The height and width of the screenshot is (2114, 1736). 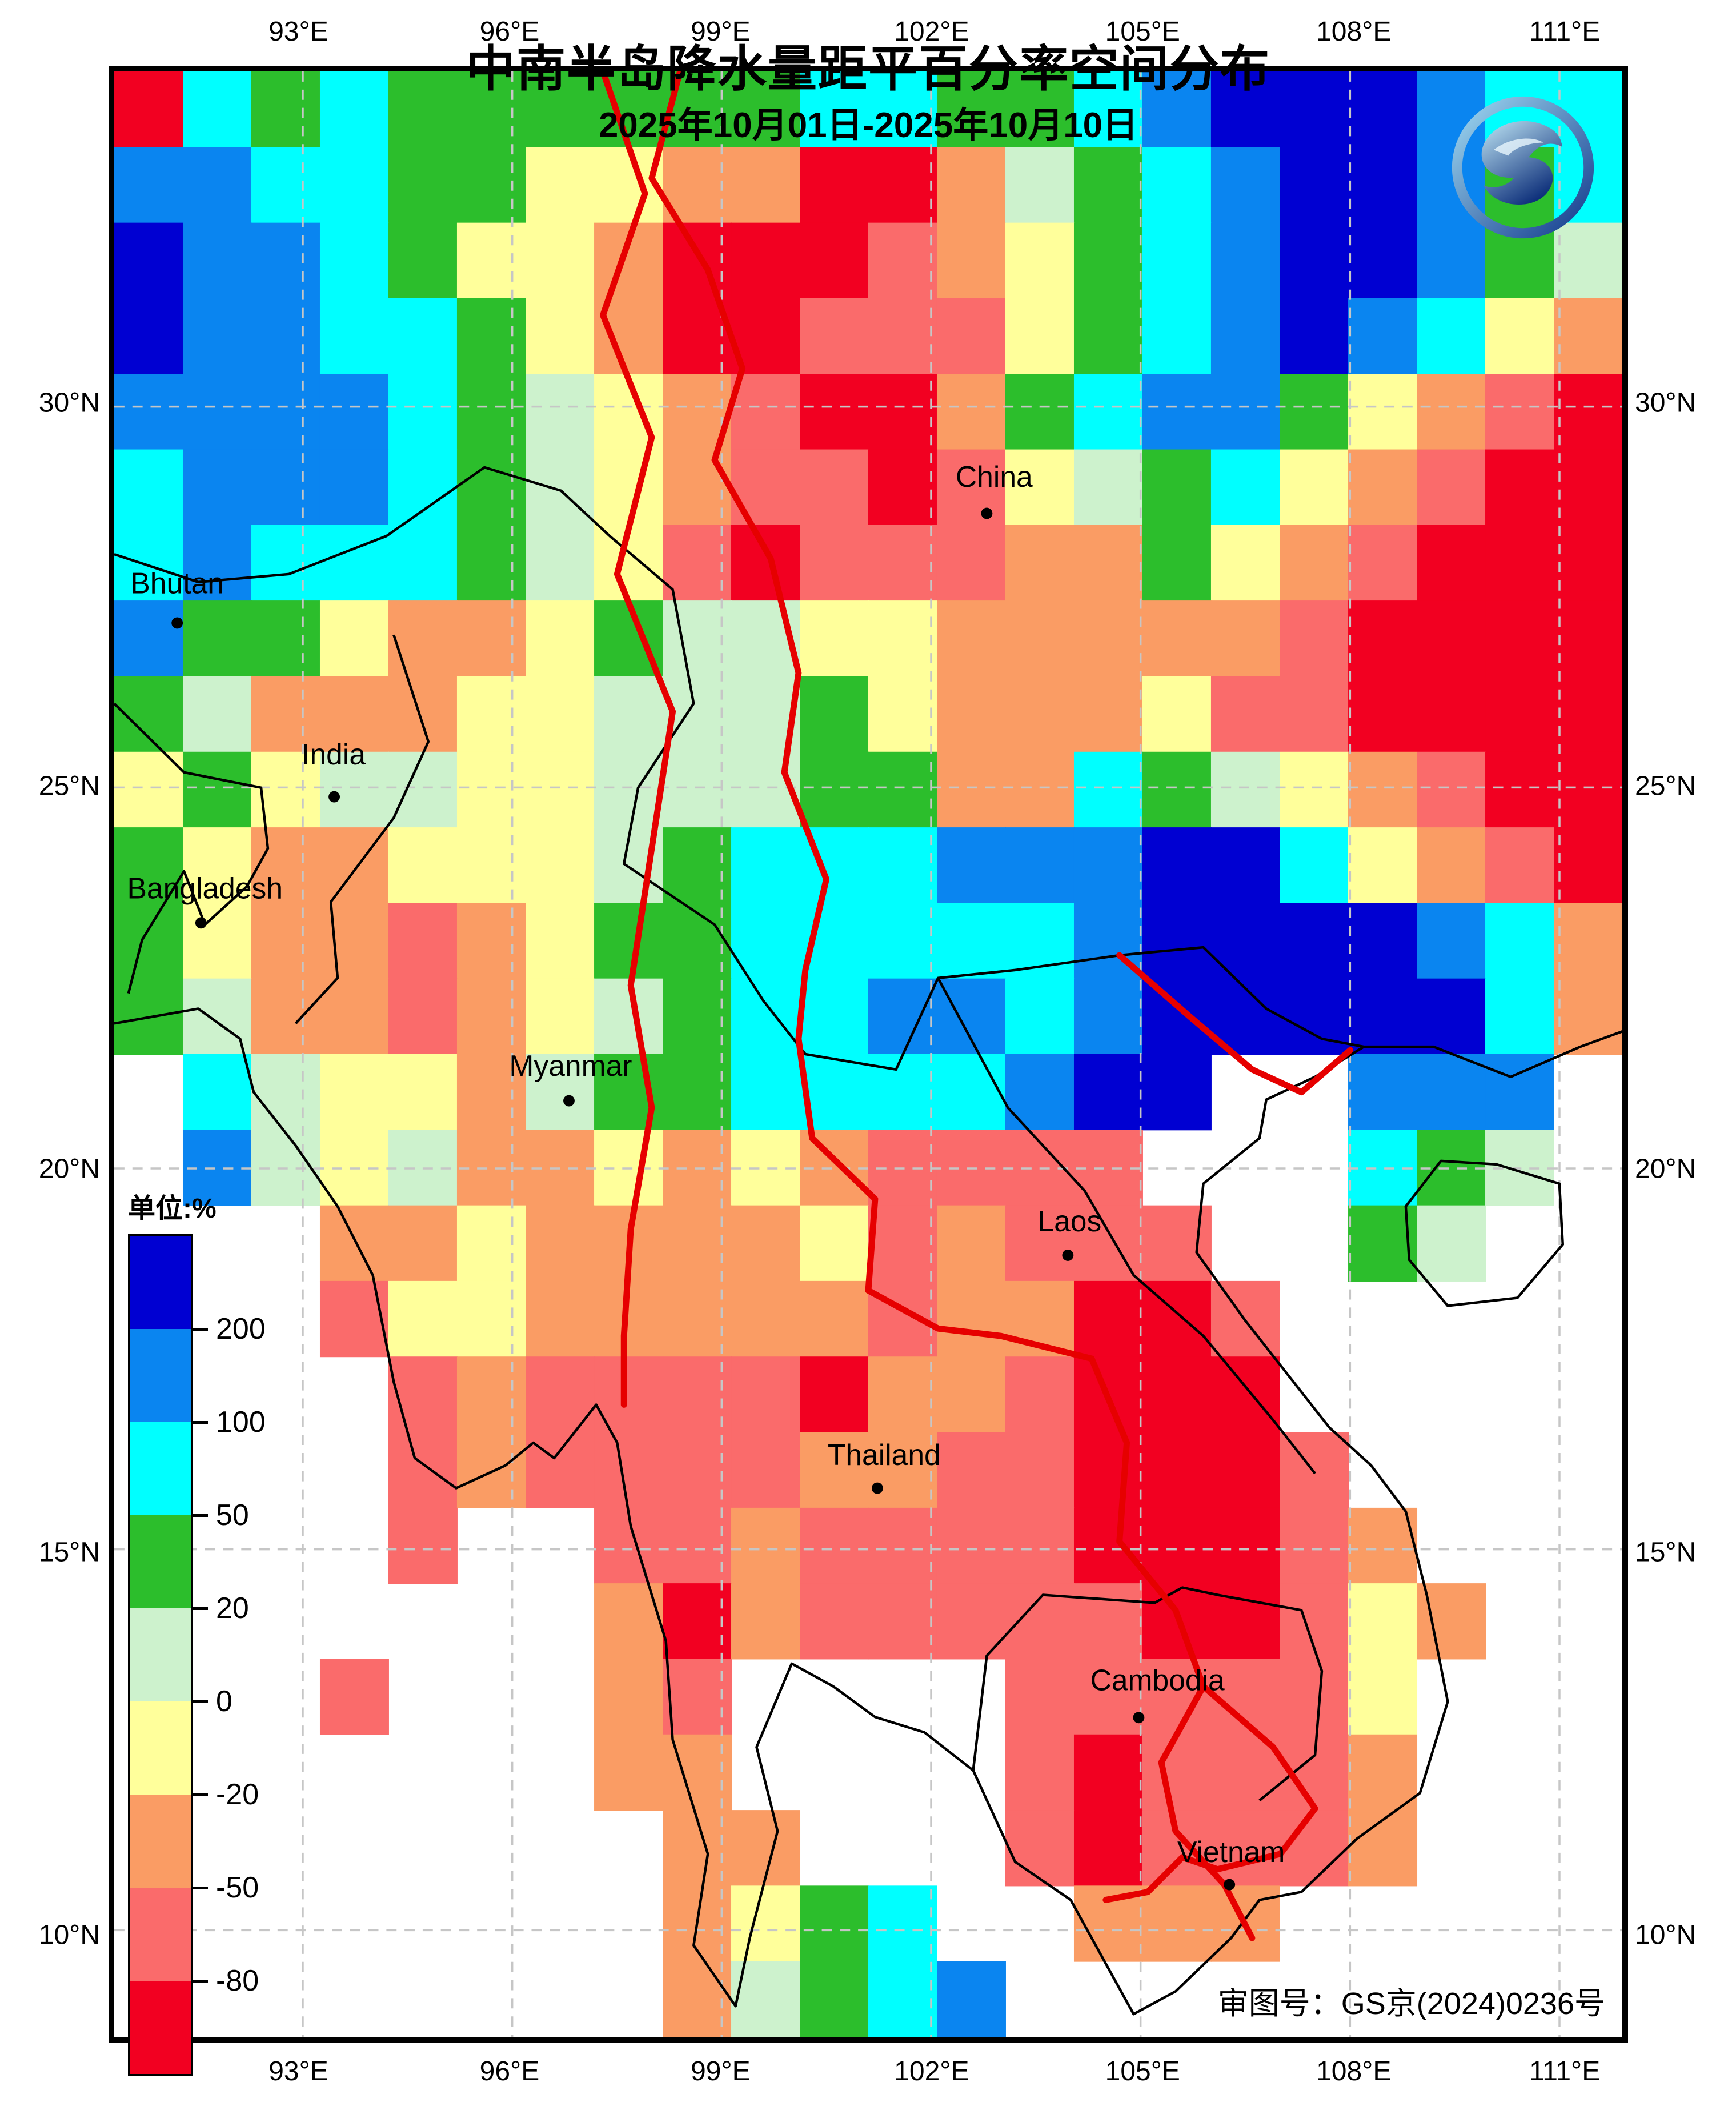 What do you see at coordinates (362, 829) in the screenshot?
I see `india-myanmar-border` at bounding box center [362, 829].